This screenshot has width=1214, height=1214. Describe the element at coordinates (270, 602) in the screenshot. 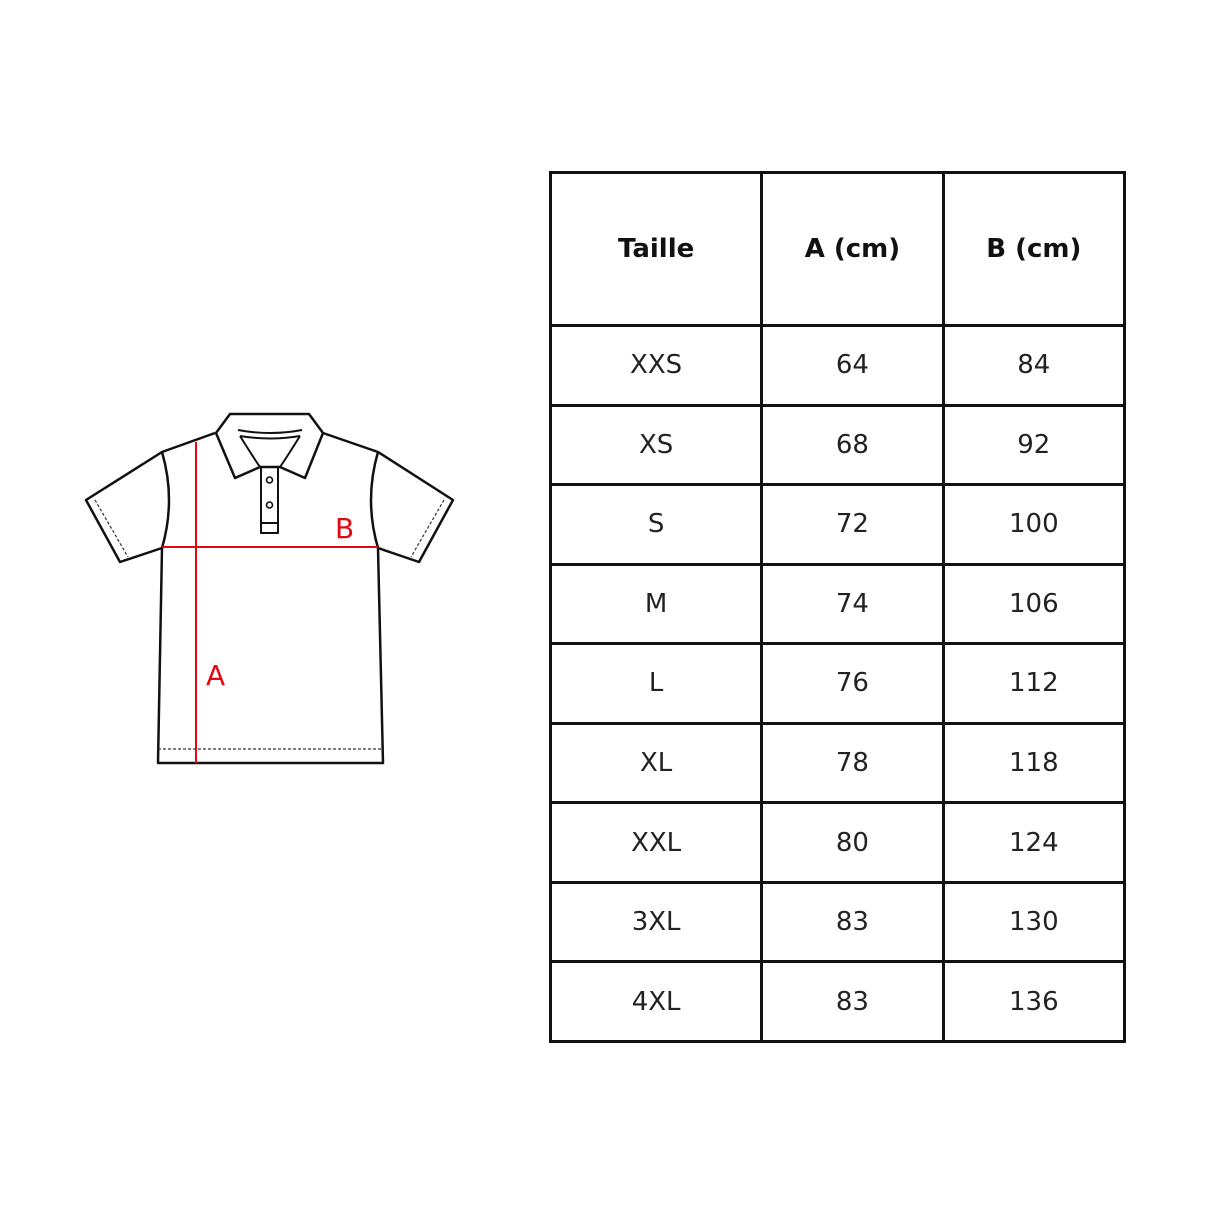

I see `measure-lines` at that location.